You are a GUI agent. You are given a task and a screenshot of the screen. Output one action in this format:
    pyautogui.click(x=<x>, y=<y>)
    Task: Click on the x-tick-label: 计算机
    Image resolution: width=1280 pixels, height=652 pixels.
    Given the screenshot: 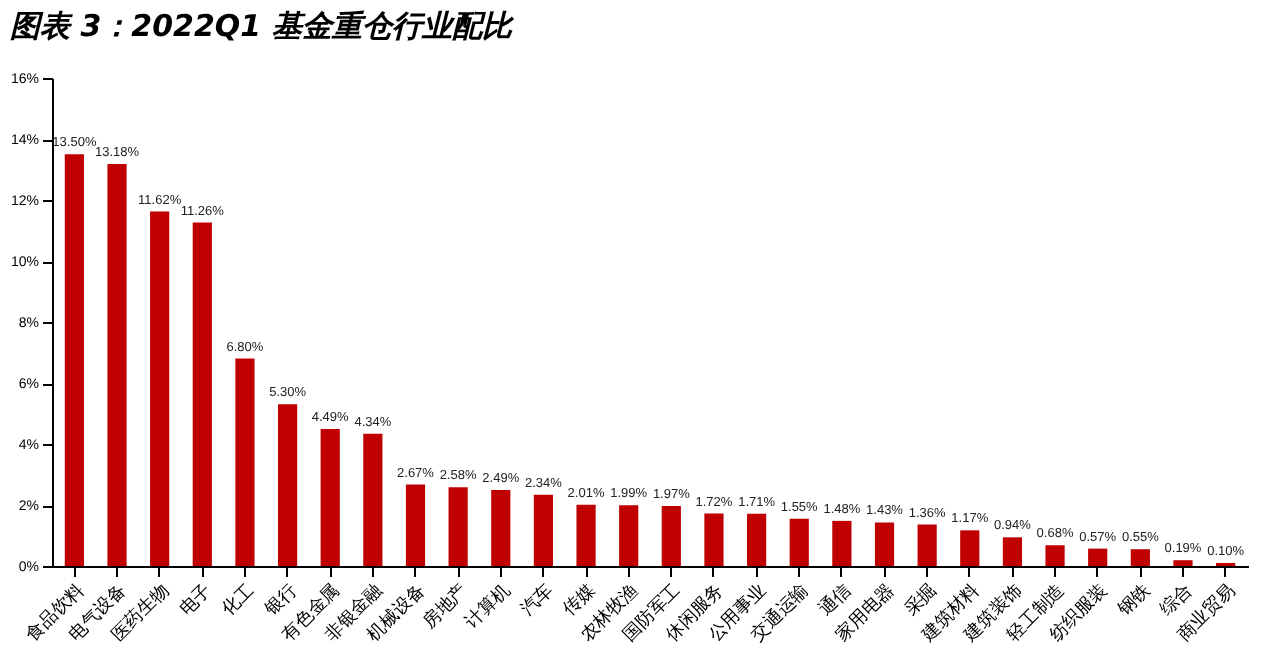 What is the action you would take?
    pyautogui.click(x=488, y=606)
    